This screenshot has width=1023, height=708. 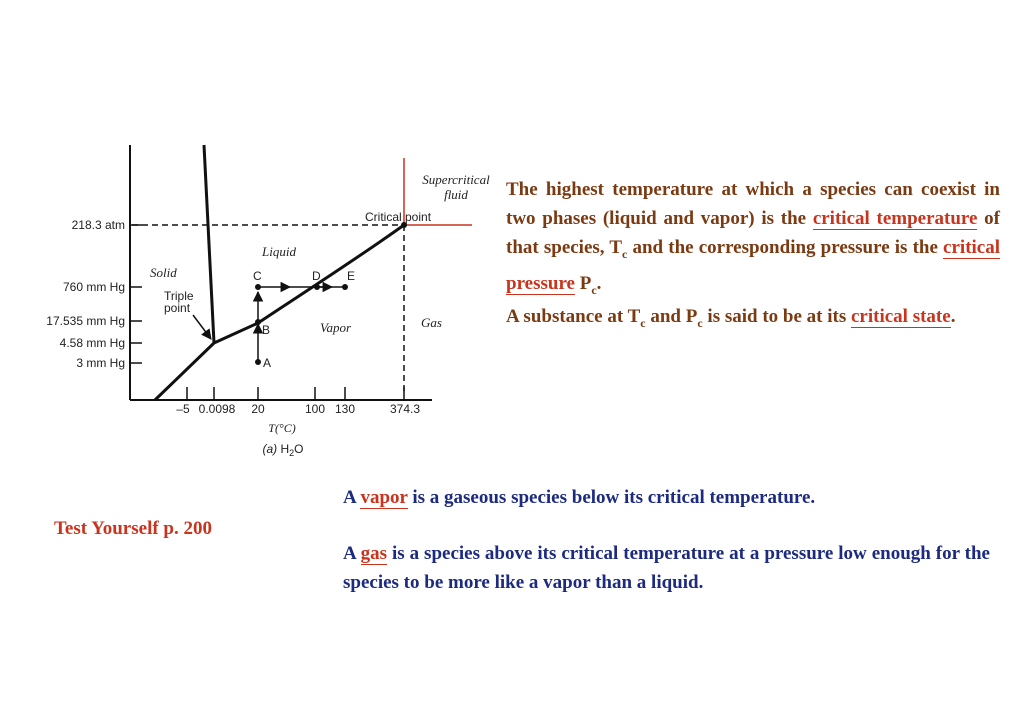 I want to click on point-e-marker, so click(x=345, y=287).